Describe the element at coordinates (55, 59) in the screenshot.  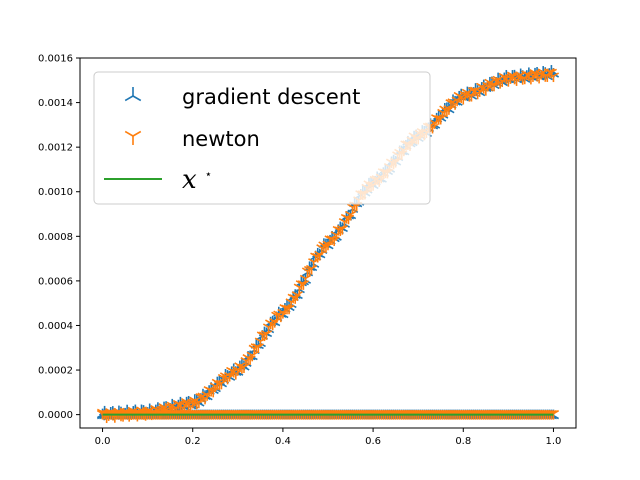
I see `y-tick-label: 0.0016` at that location.